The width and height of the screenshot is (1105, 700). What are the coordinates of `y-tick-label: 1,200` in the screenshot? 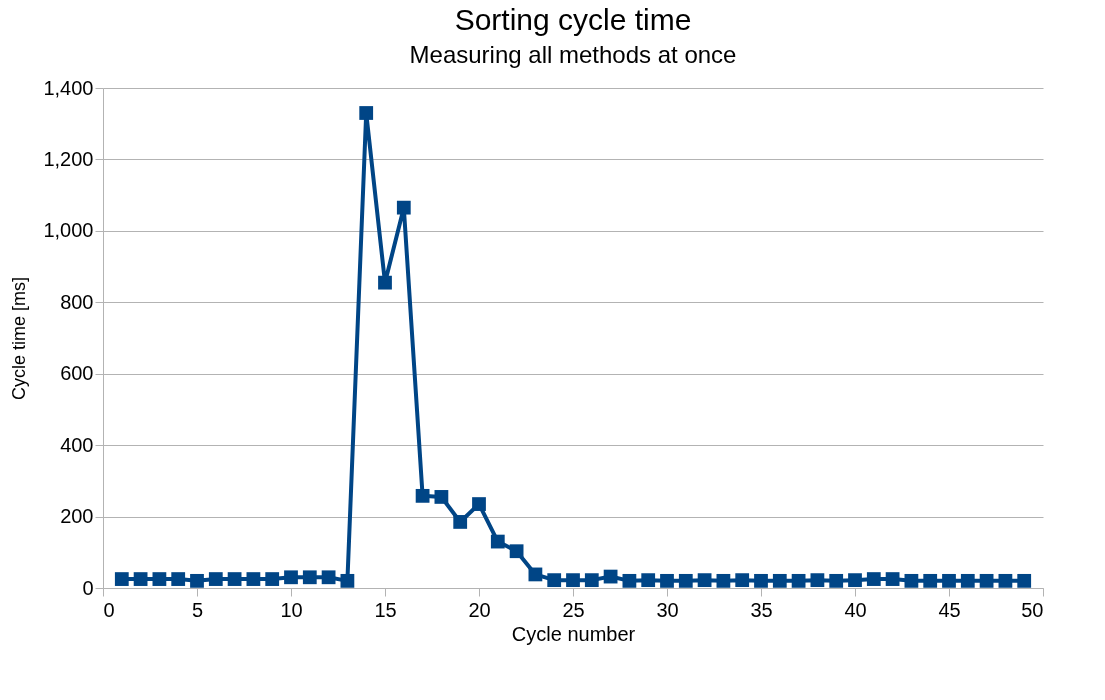 It's located at (68, 158).